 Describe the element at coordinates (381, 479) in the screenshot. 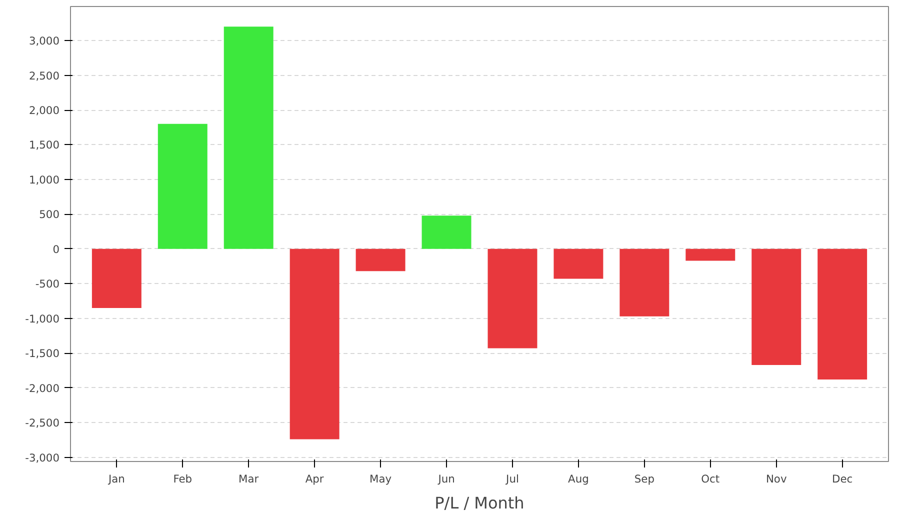

I see `x-tick-label: May` at that location.